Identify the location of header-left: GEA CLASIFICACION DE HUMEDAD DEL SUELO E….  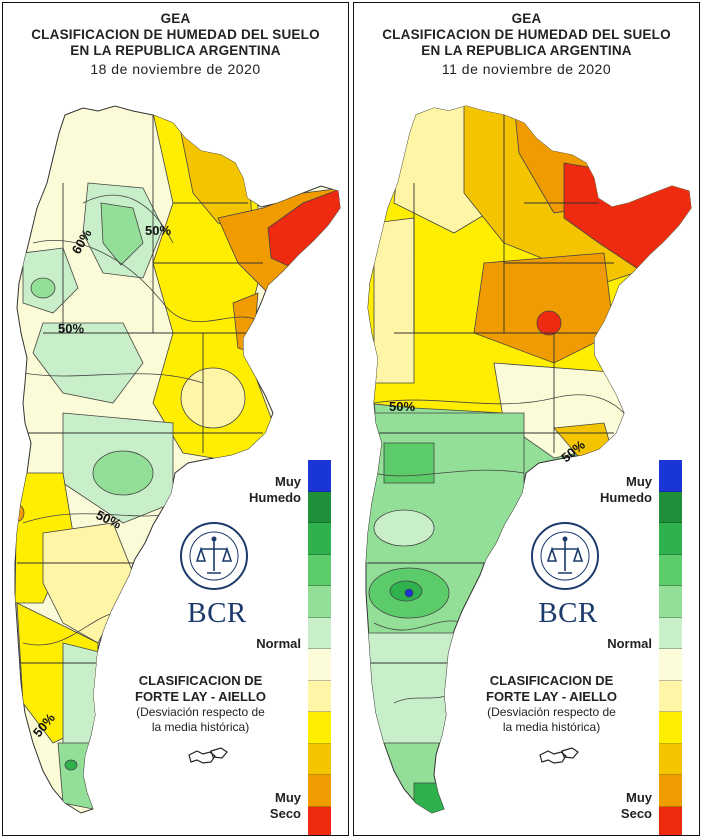
(175, 44).